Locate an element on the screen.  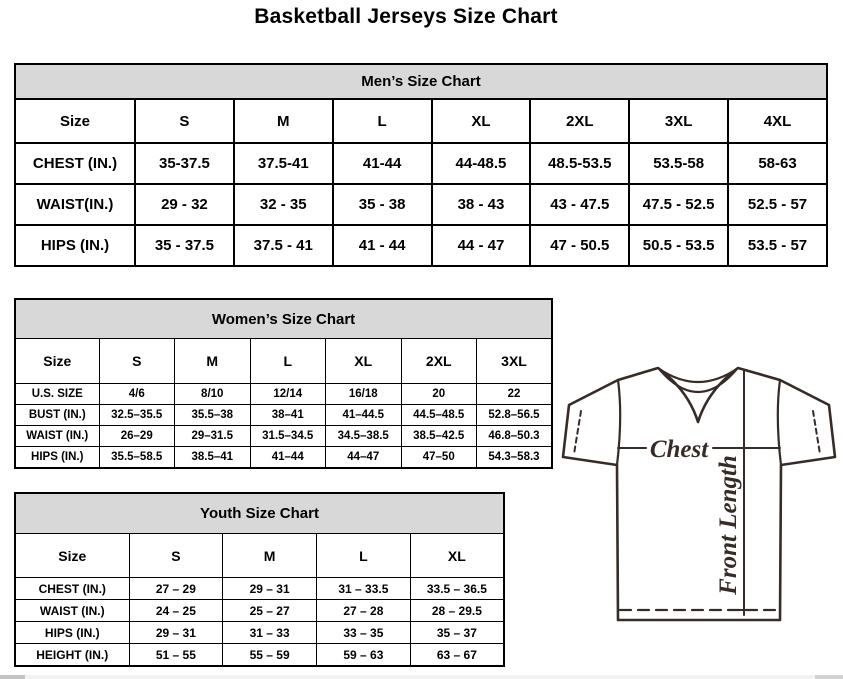
column-header-row: Size S M L XL 2XL 3XL 4XL is located at coordinates (421, 121).